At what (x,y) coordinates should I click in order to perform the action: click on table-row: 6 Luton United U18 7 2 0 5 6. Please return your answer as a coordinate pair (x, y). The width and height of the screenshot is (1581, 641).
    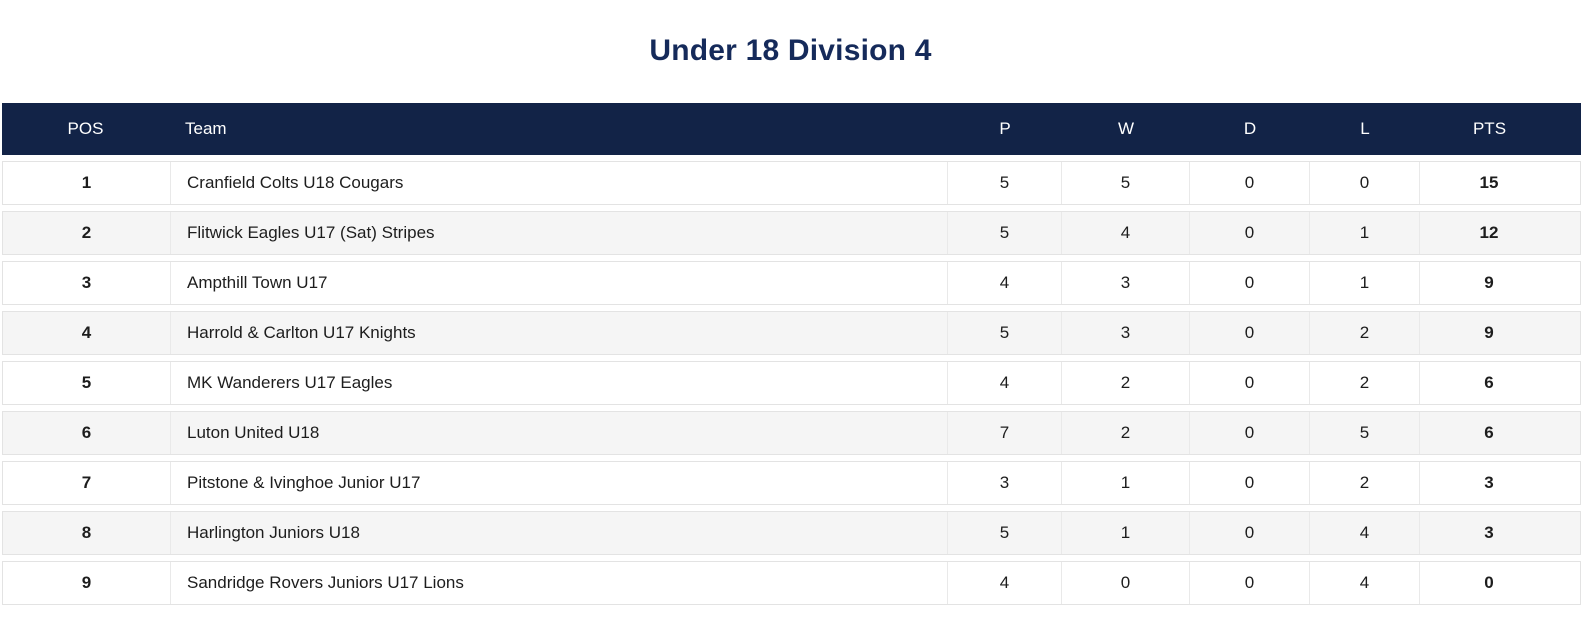
    Looking at the image, I should click on (791, 433).